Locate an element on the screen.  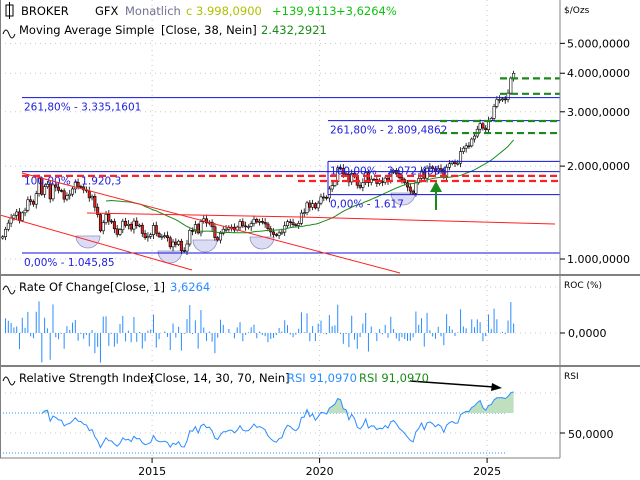
time-tick-label: 2020 is located at coordinates (320, 471).